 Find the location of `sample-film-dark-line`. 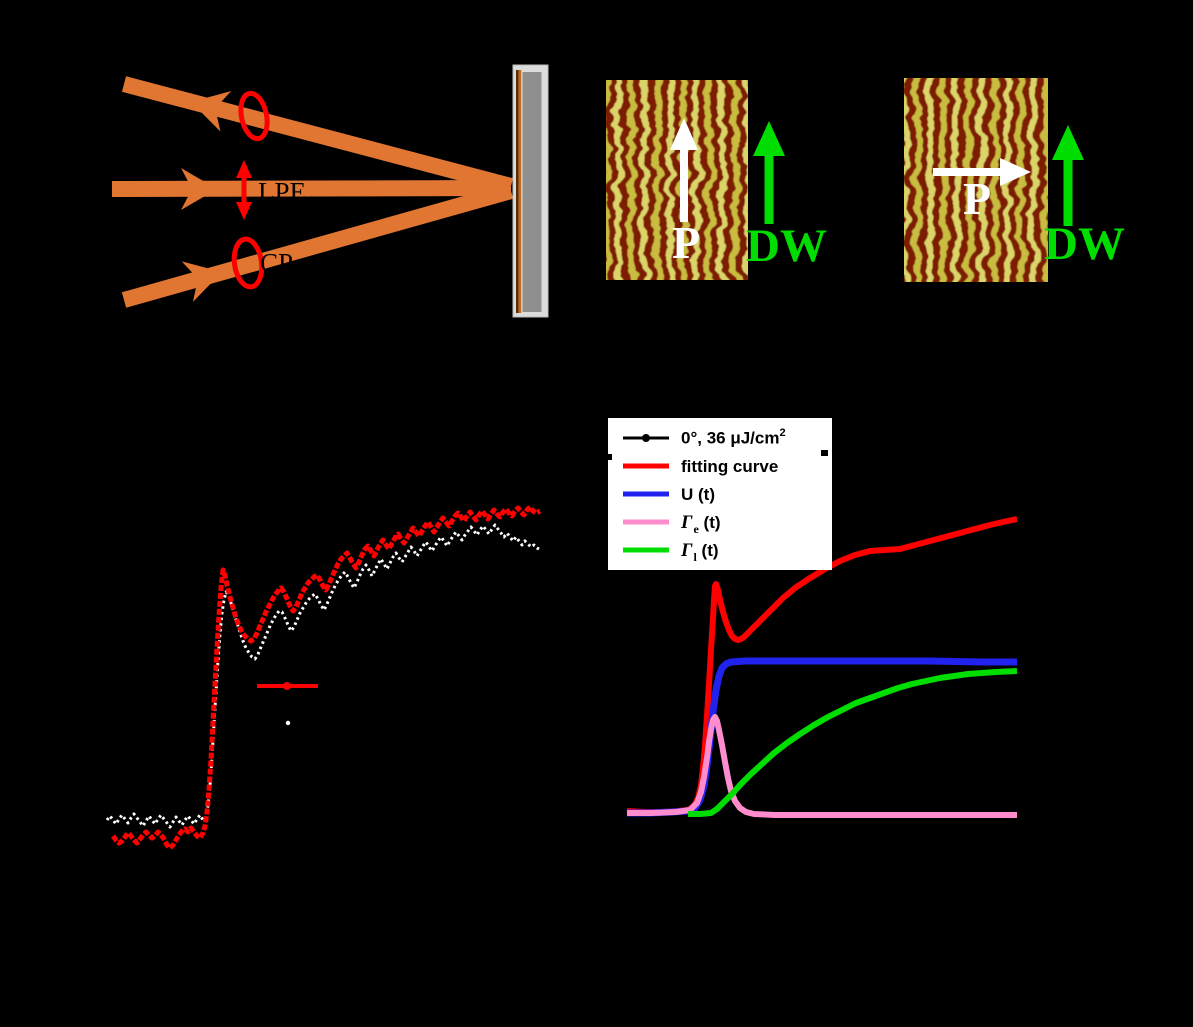

sample-film-dark-line is located at coordinates (517, 191).